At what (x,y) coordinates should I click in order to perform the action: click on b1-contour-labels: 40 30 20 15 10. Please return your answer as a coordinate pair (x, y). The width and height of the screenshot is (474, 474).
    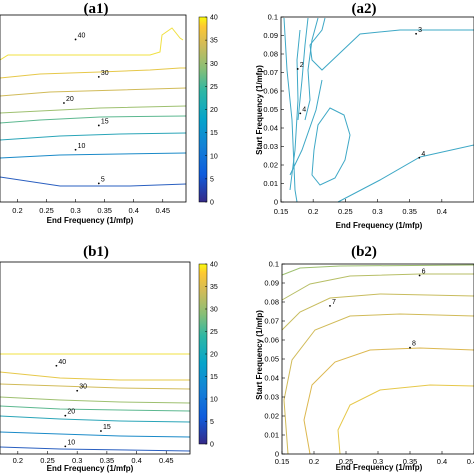
    Looking at the image, I should click on (83, 403).